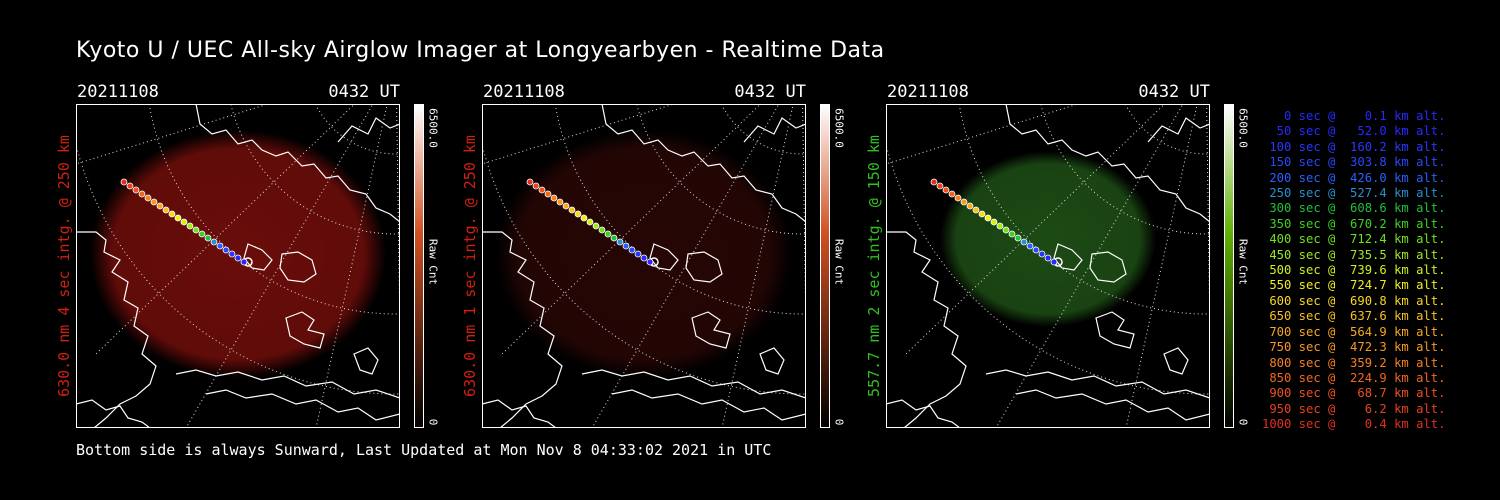  I want to click on panel-1-cbar-unit: Raw Cnt, so click(433, 262).